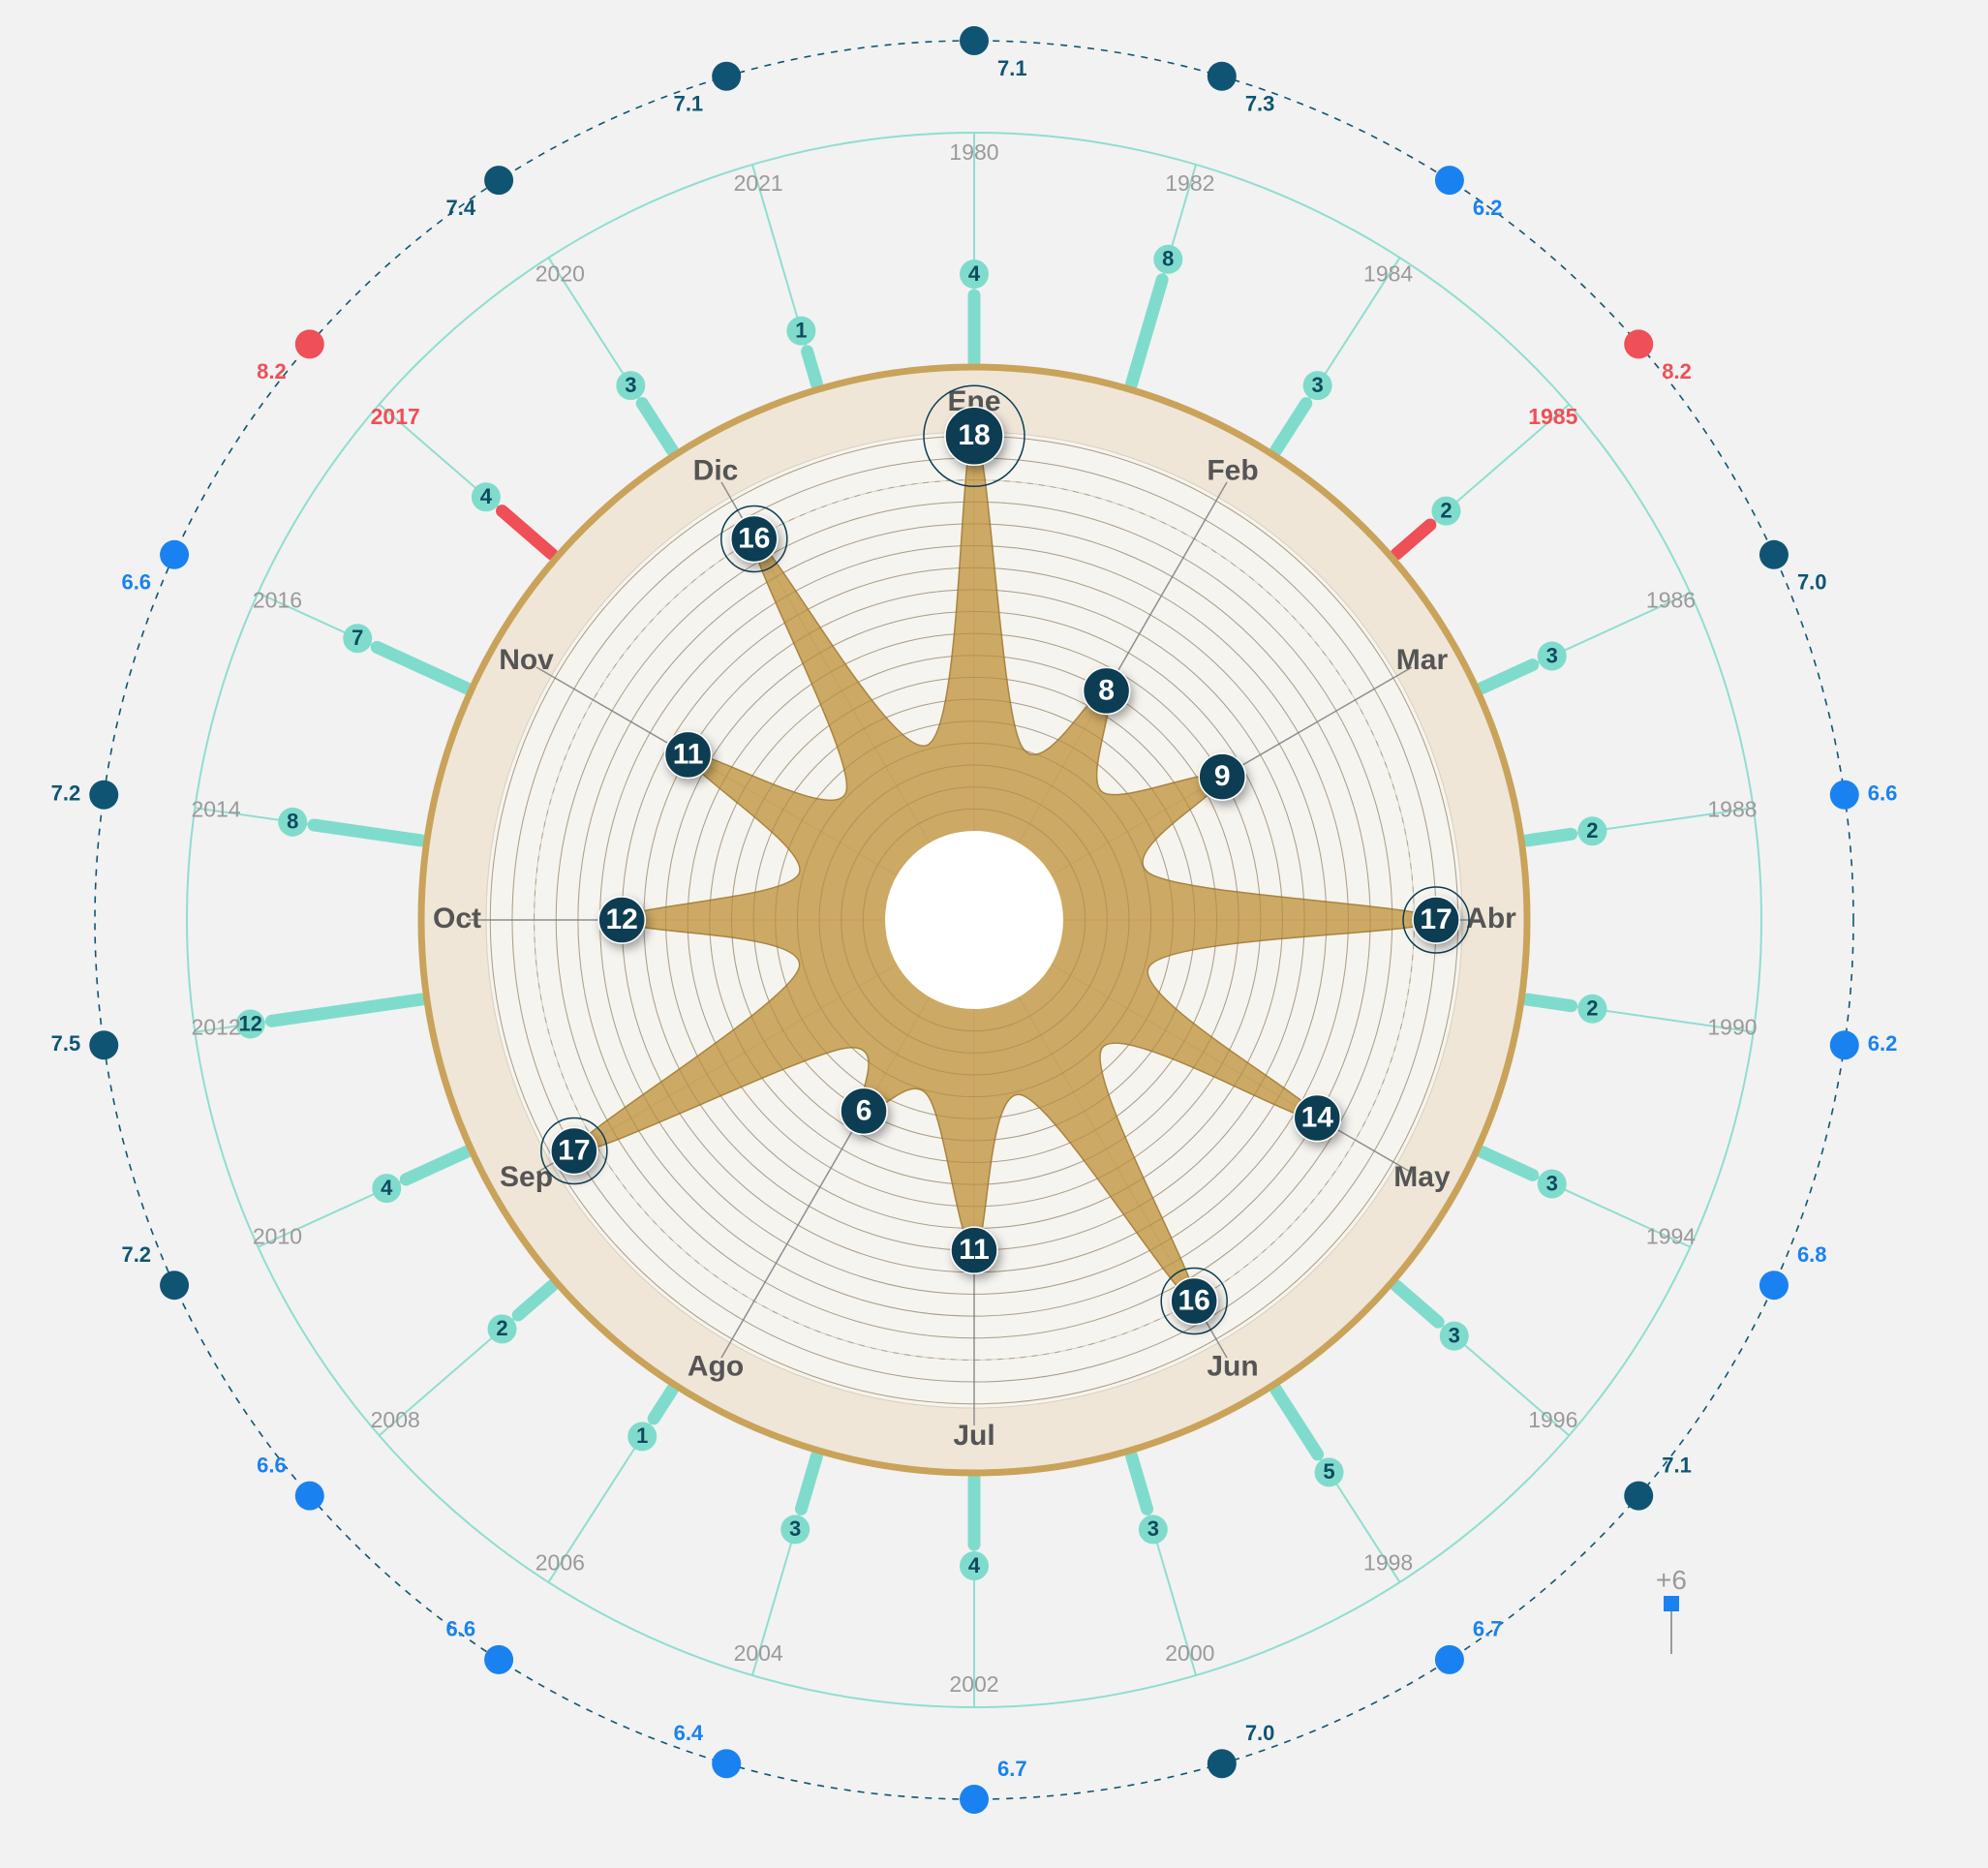  Describe the element at coordinates (457, 918) in the screenshot. I see `month-label: Oct` at that location.